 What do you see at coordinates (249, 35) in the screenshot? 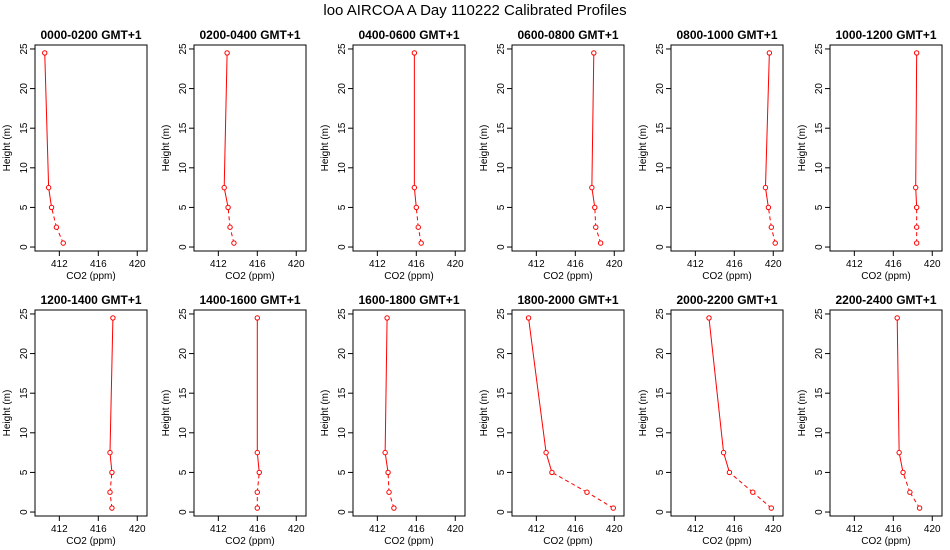
I see `panel-title: 0200-0400 GMT+1` at bounding box center [249, 35].